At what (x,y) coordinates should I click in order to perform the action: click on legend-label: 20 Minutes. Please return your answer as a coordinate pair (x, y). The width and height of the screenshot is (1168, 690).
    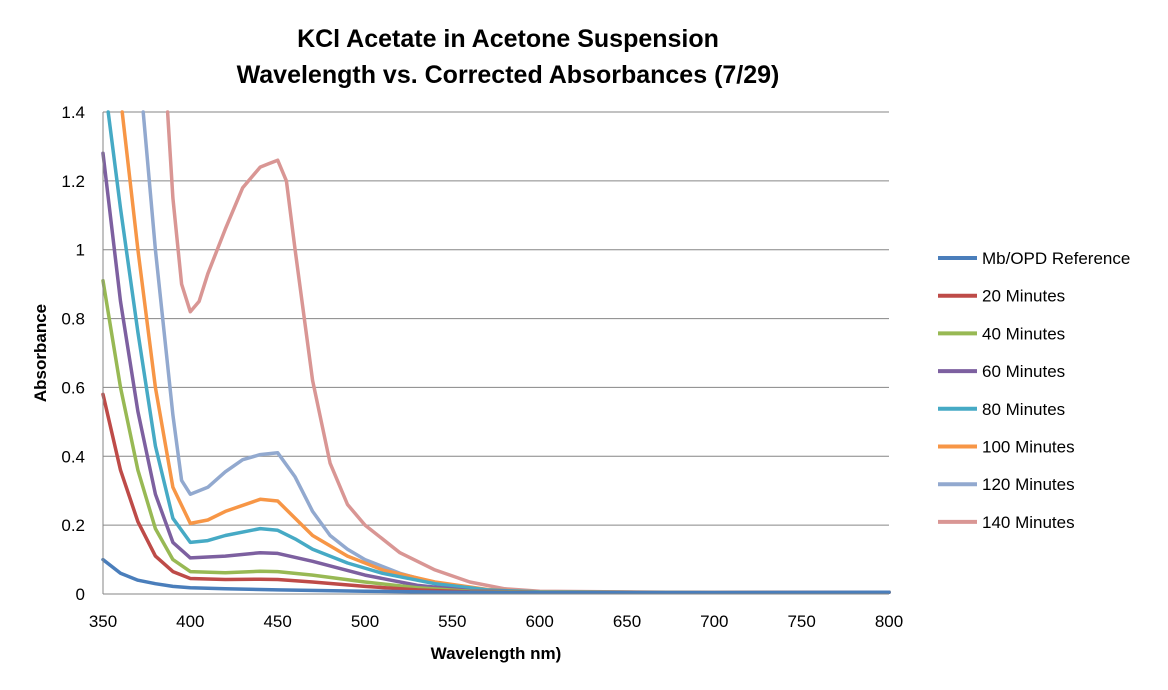
    Looking at the image, I should click on (1023, 296).